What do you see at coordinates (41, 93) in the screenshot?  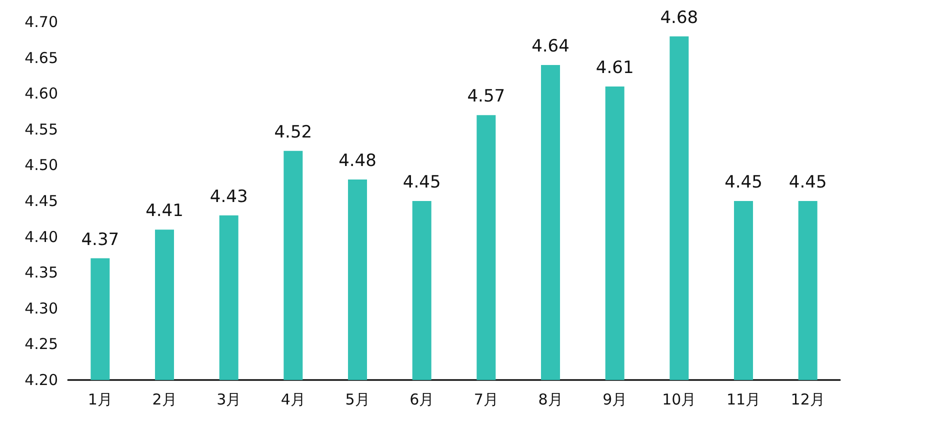 I see `y-tick-label: 4.60` at bounding box center [41, 93].